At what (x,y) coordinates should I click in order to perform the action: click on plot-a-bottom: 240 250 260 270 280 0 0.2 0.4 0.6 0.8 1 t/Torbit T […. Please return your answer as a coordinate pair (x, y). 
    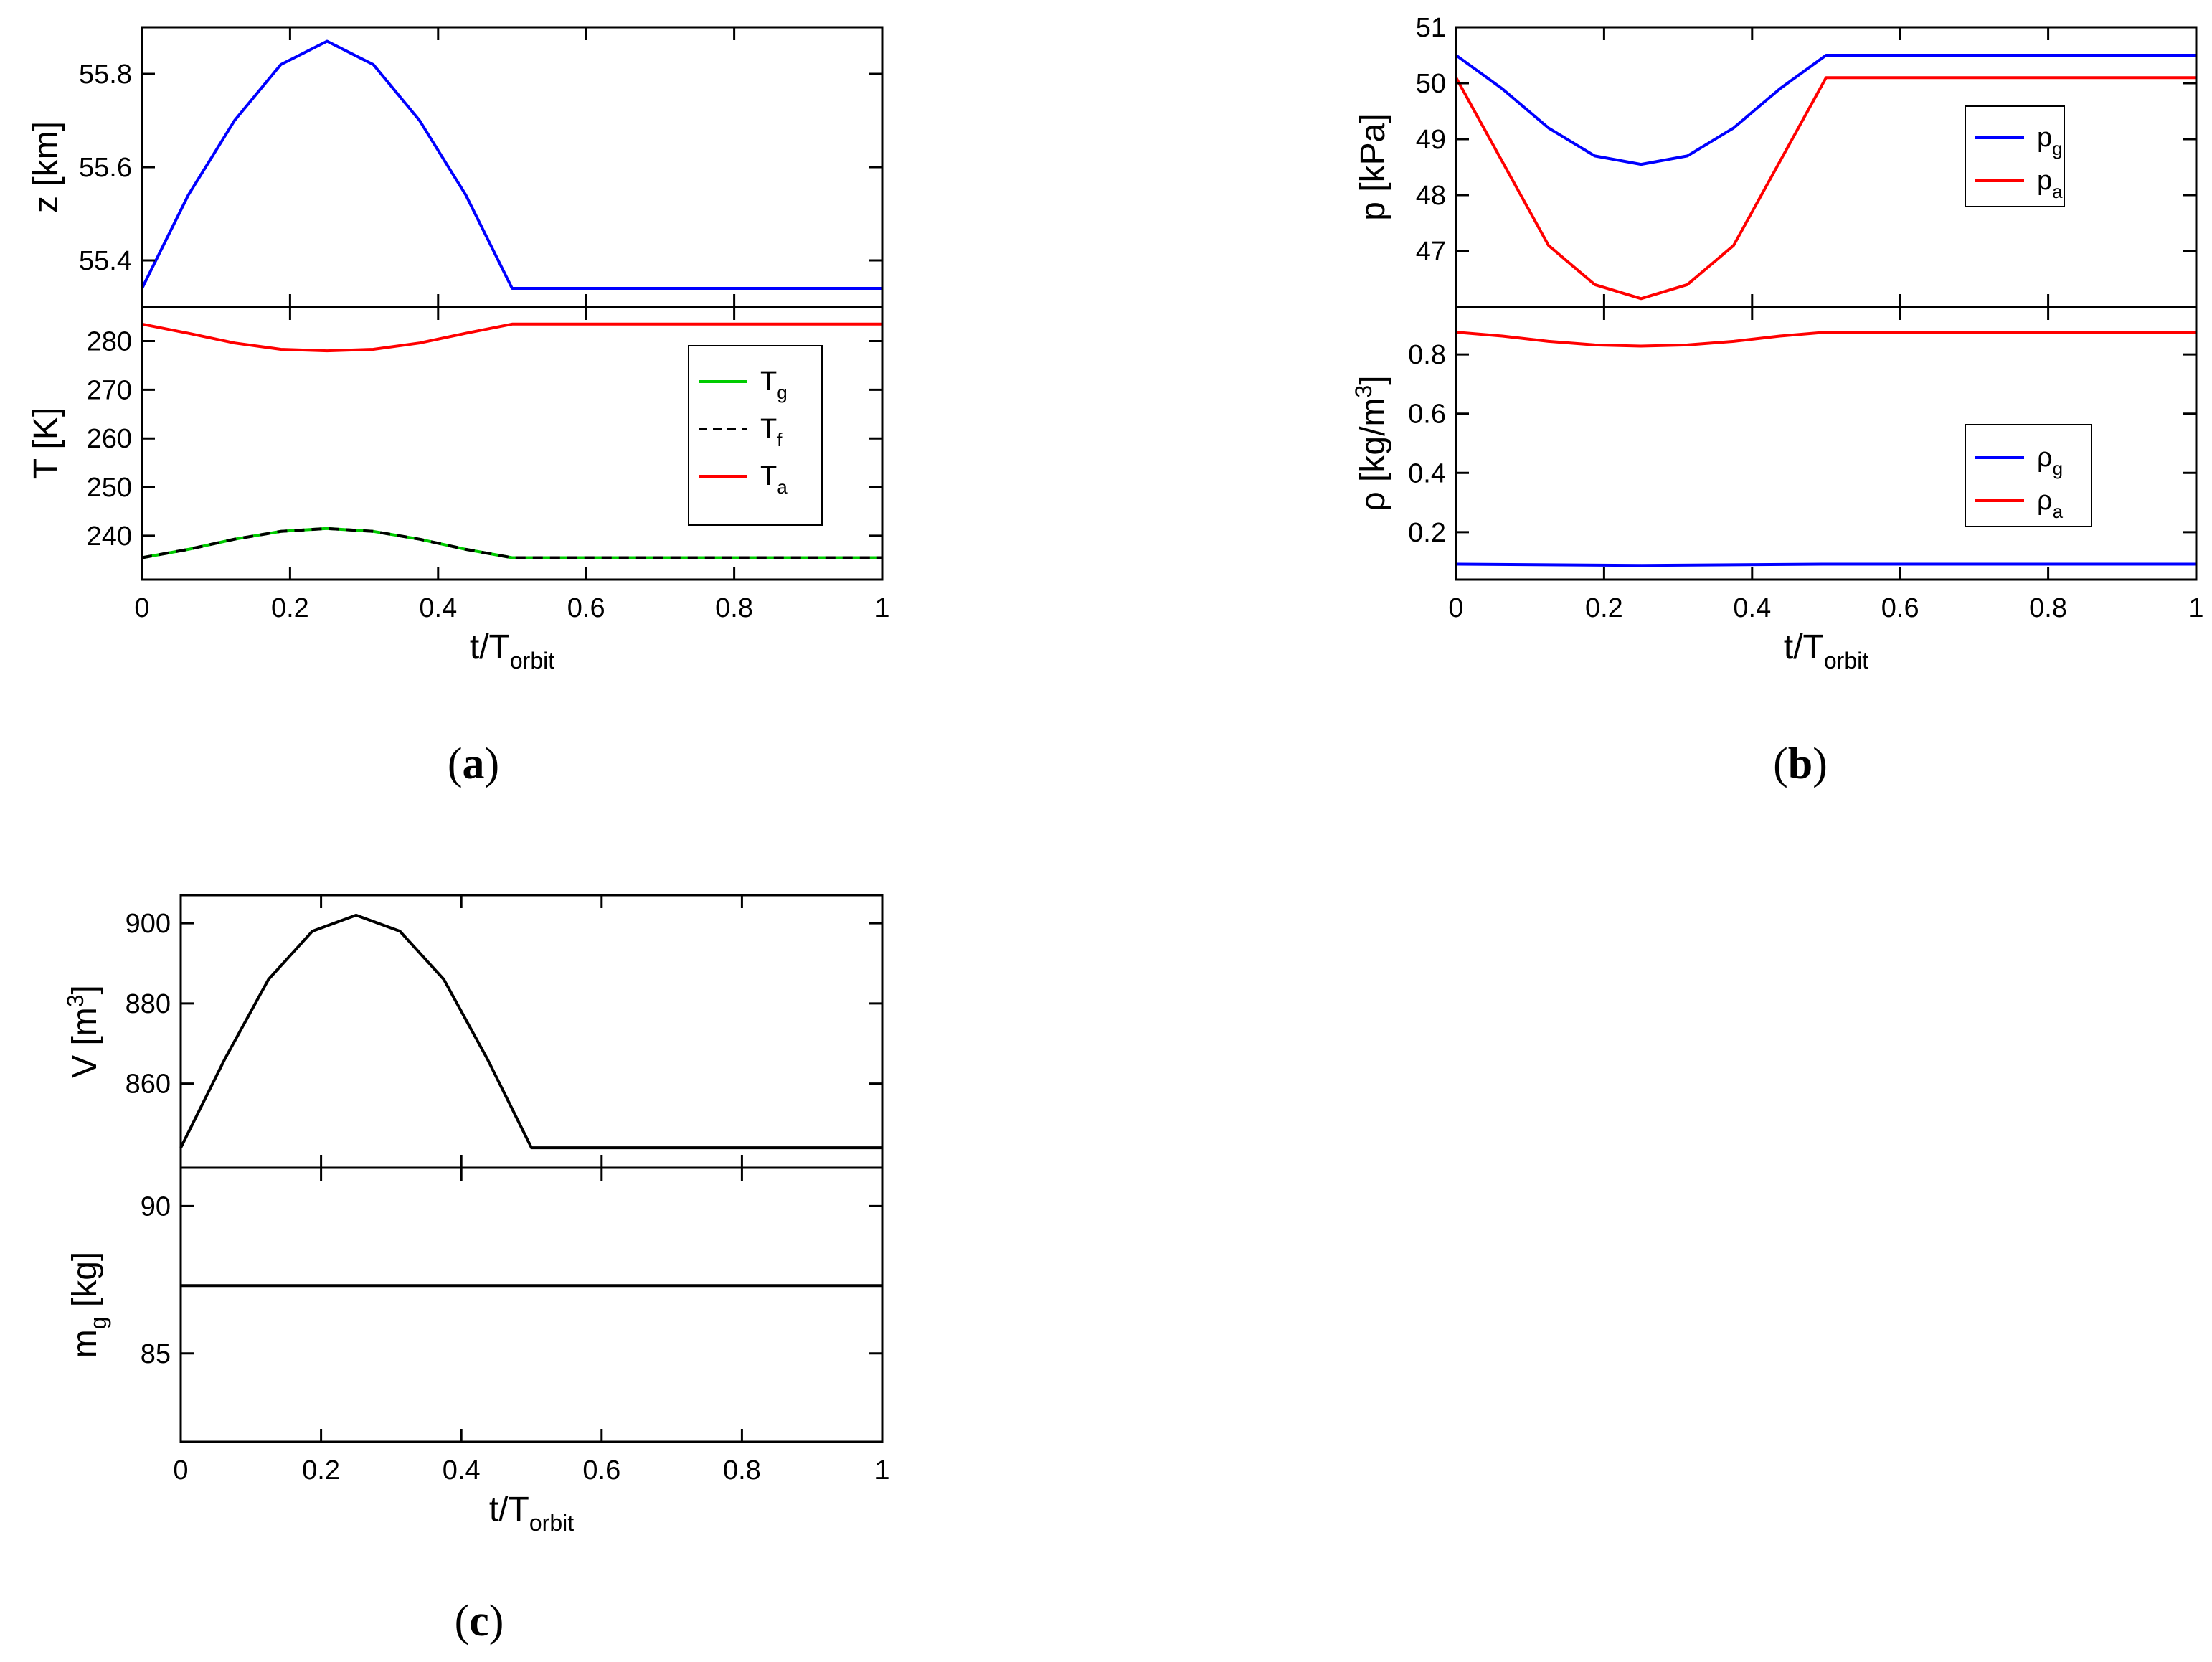
    Looking at the image, I should click on (458, 490).